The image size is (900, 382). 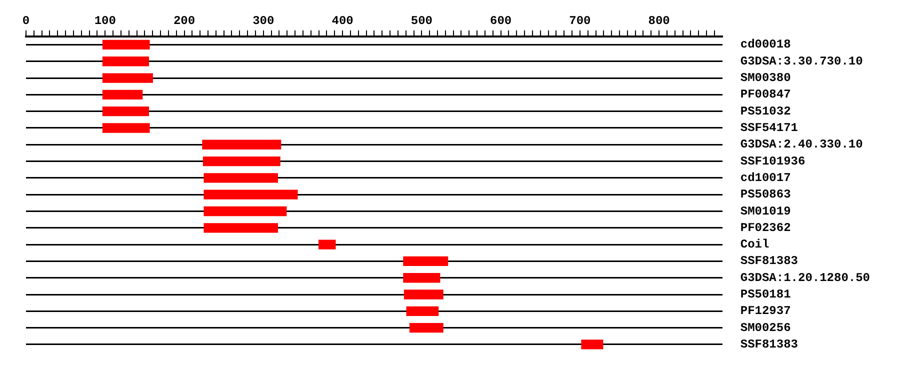 What do you see at coordinates (765, 111) in the screenshot?
I see `y-tick-label: PS51032` at bounding box center [765, 111].